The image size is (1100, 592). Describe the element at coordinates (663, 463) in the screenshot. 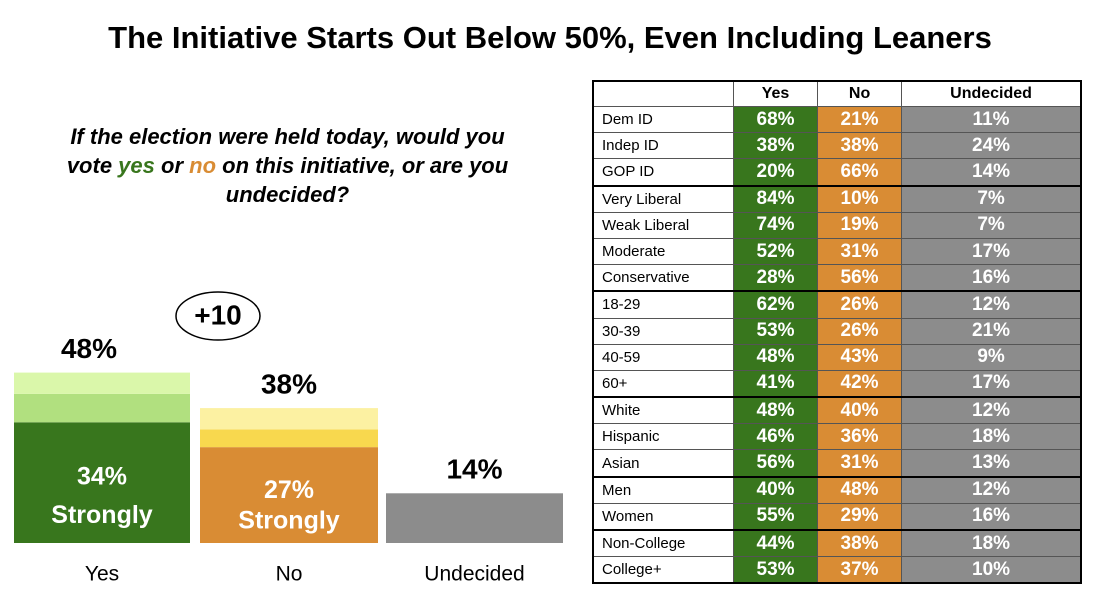

I see `row-label: Asian` at that location.